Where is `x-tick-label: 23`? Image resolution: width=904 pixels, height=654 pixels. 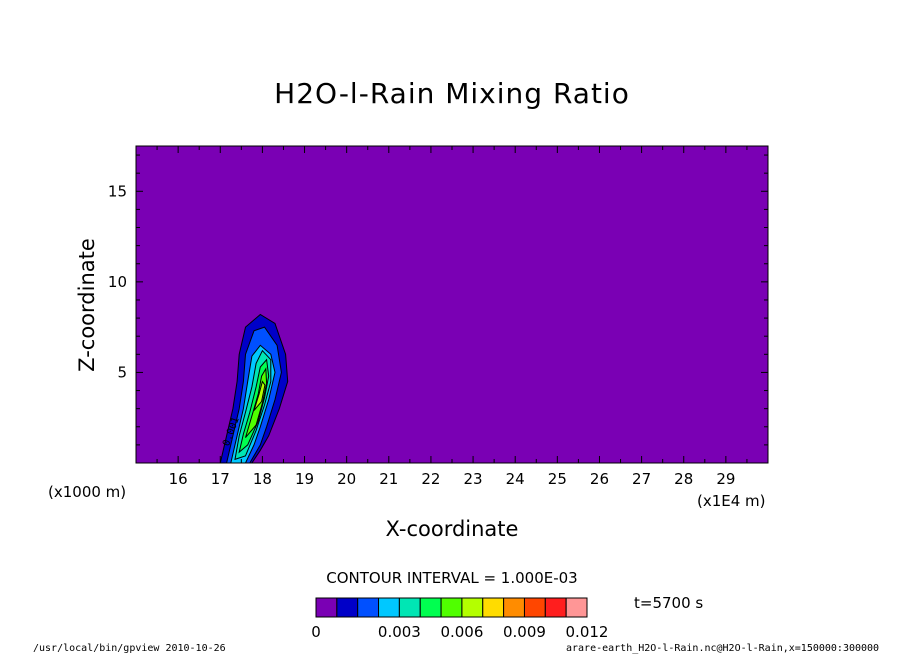
x-tick-label: 23 is located at coordinates (473, 479).